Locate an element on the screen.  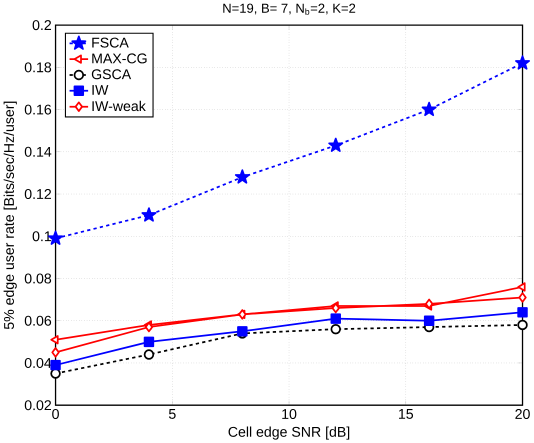
y-tick-label: 0.16 is located at coordinates (38, 109).